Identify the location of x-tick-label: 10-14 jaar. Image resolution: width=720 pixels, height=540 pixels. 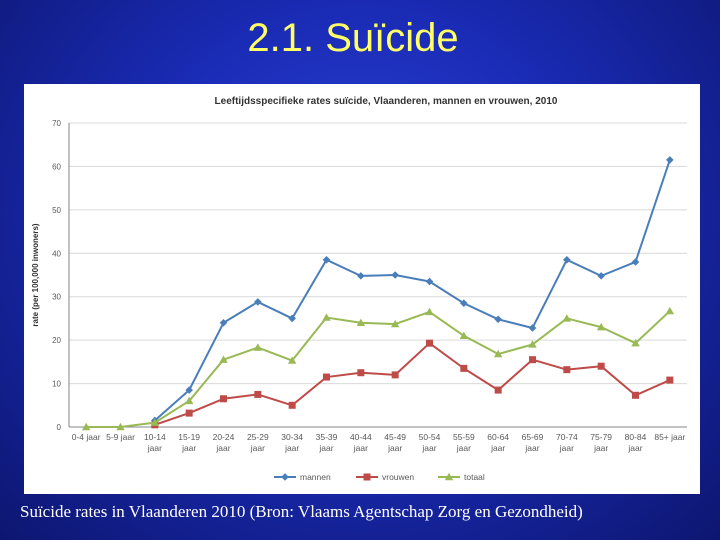
(155, 442).